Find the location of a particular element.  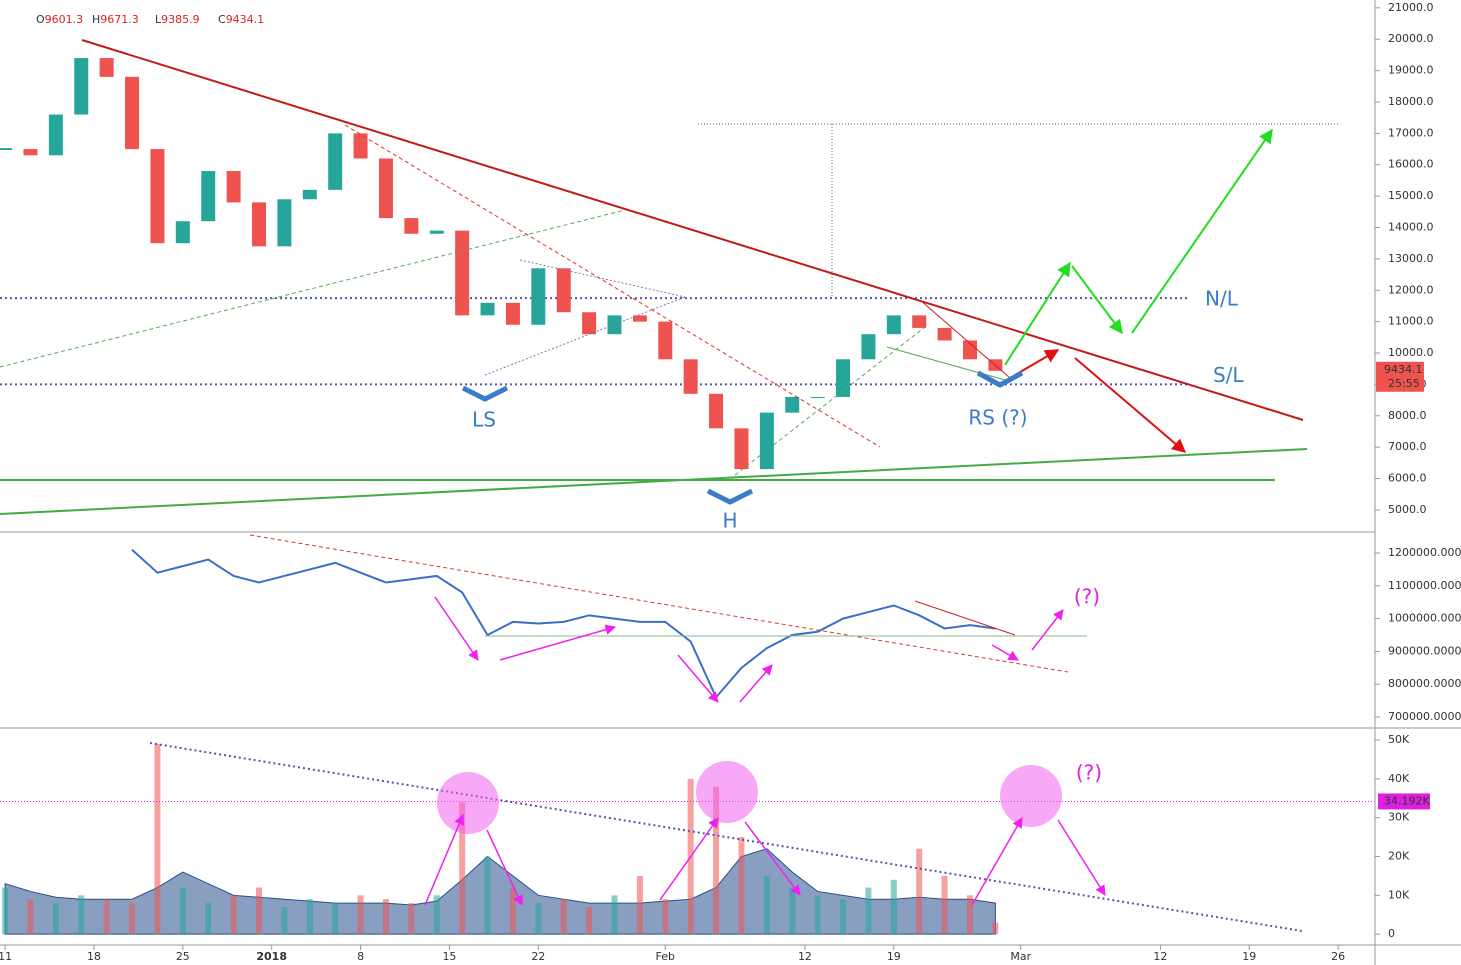

x-tick-label: 26 is located at coordinates (1338, 956).